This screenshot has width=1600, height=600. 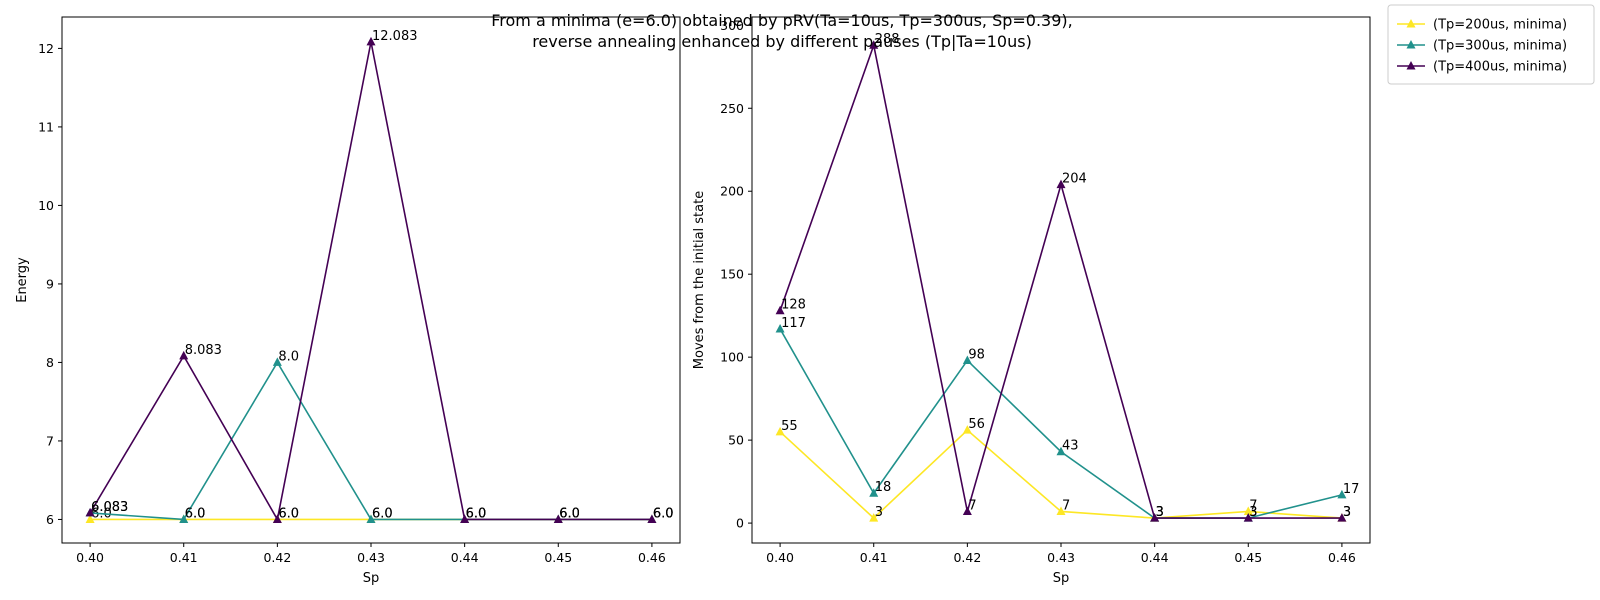 What do you see at coordinates (732, 191) in the screenshot?
I see `y-tick-label: 200` at bounding box center [732, 191].